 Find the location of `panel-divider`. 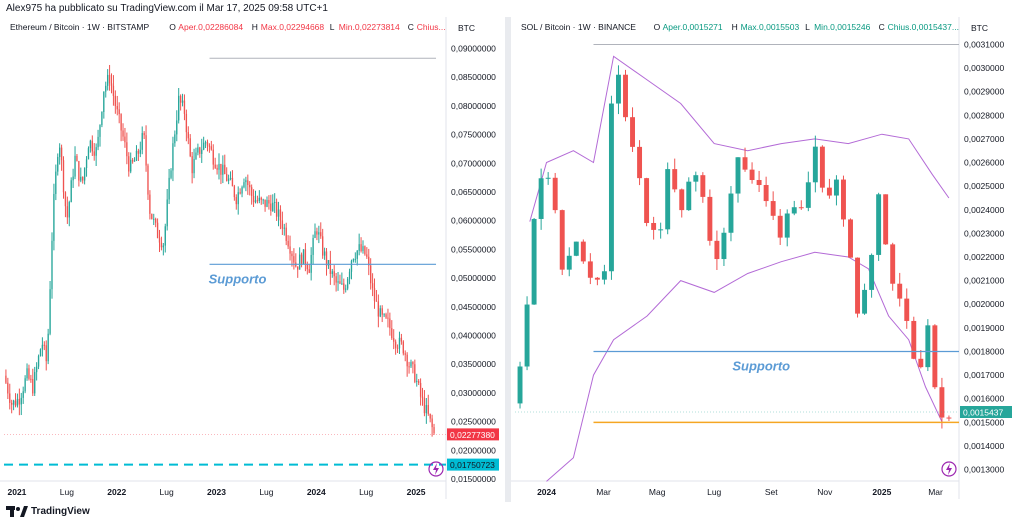

panel-divider is located at coordinates (508, 259).